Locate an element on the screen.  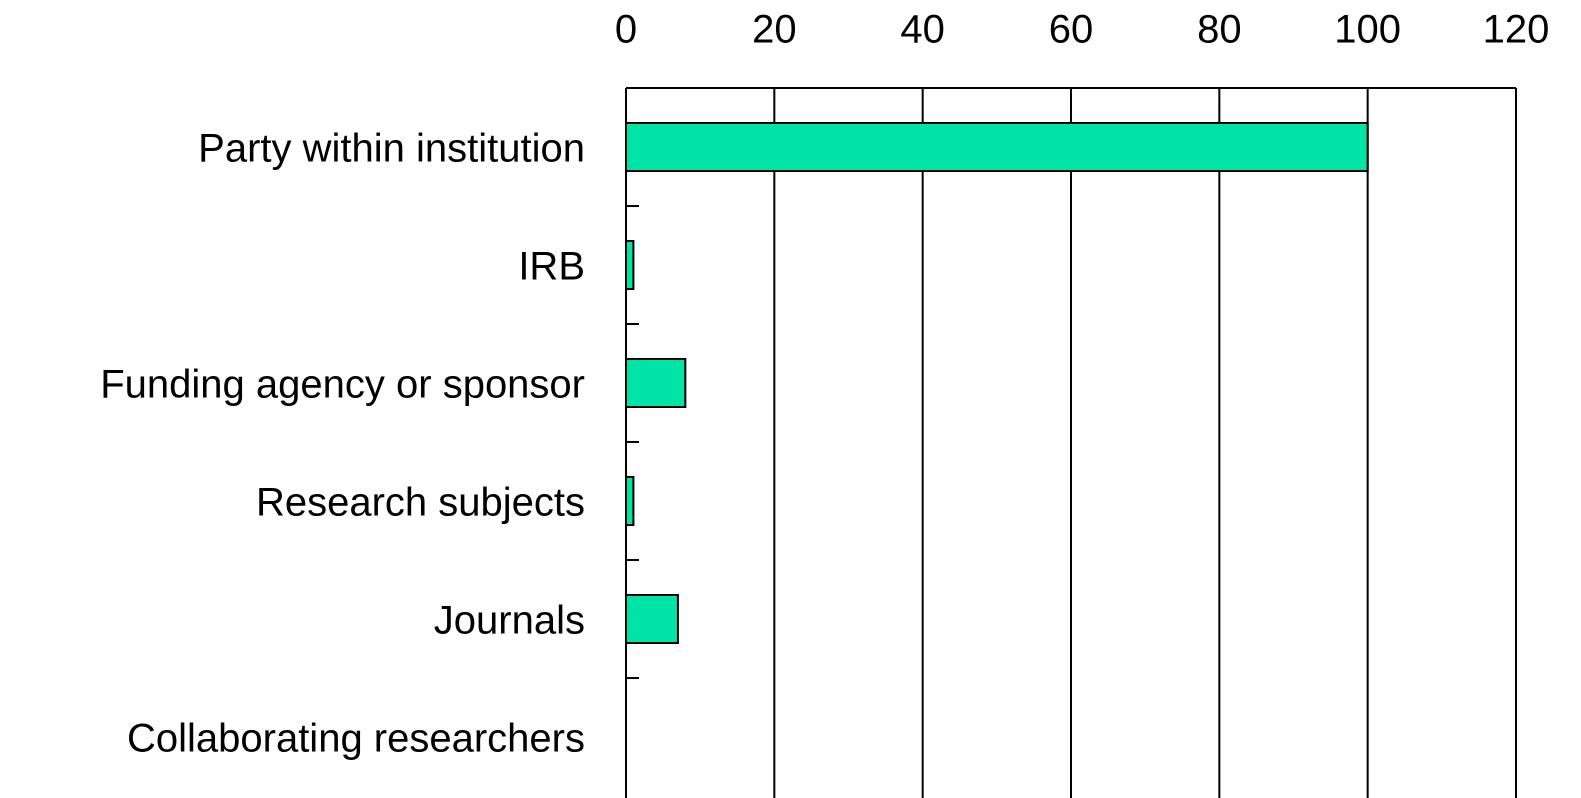
y-tick-label: Funding agency or sponsor is located at coordinates (342, 385).